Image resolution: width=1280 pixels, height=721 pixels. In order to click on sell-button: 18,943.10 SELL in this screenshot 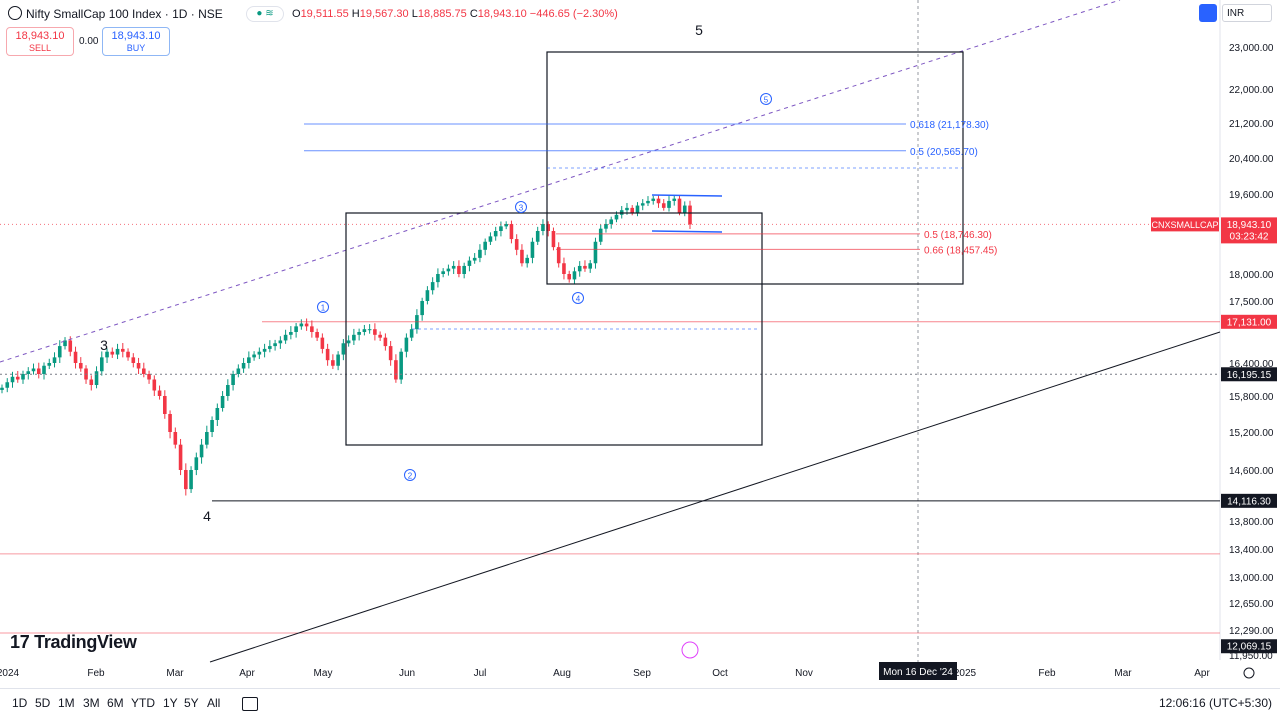, I will do `click(40, 41)`.